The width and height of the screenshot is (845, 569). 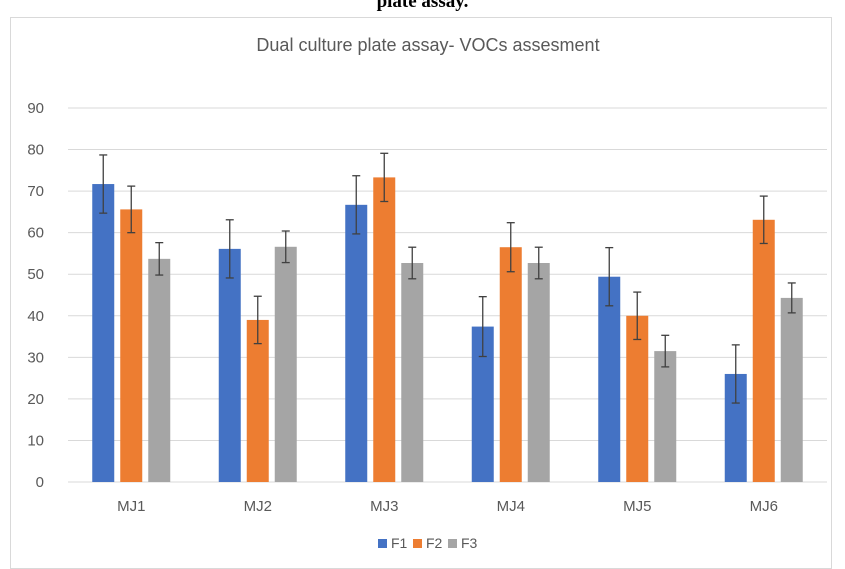 What do you see at coordinates (35, 274) in the screenshot?
I see `y-tick-label: 50` at bounding box center [35, 274].